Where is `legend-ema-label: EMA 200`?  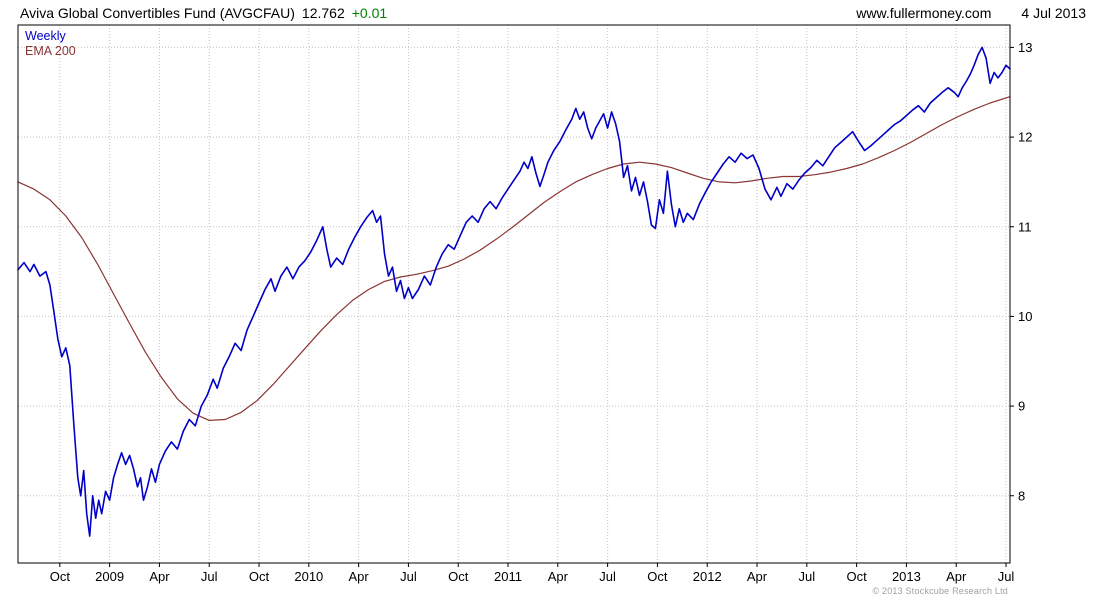
legend-ema-label: EMA 200 is located at coordinates (50, 51).